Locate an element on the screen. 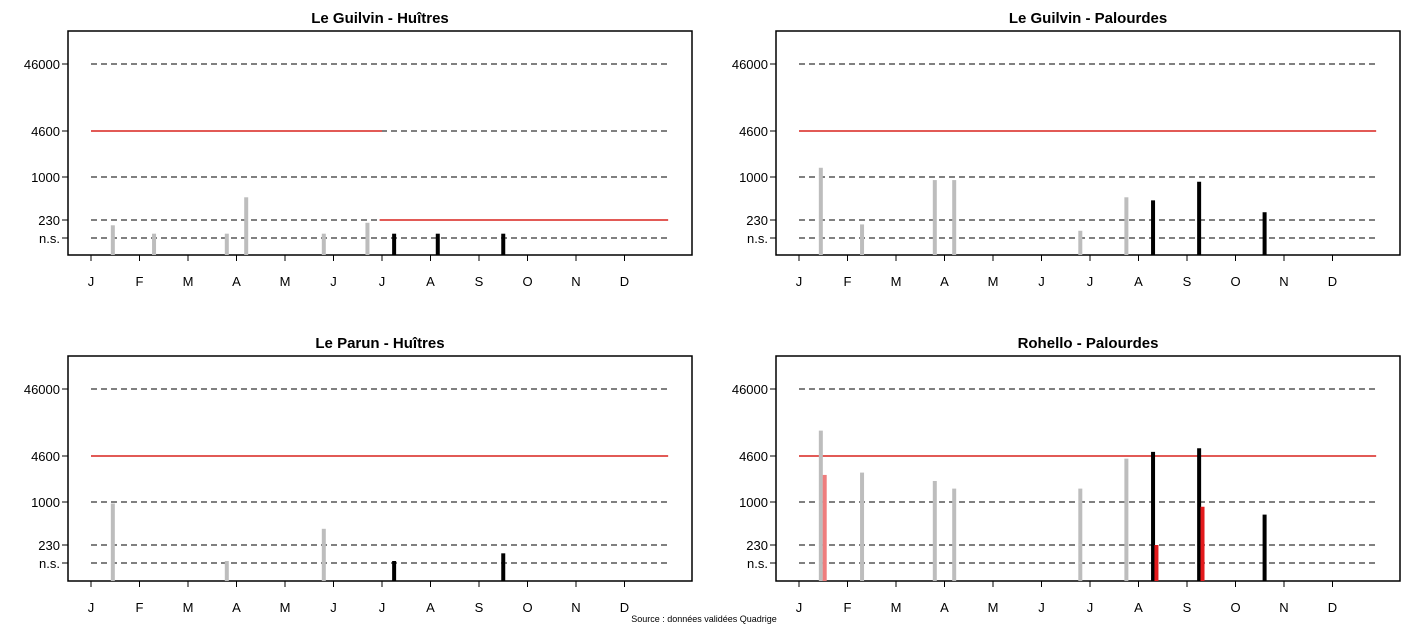 This screenshot has height=627, width=1408. source-caption: Source : données validées Quadrige is located at coordinates (704, 619).